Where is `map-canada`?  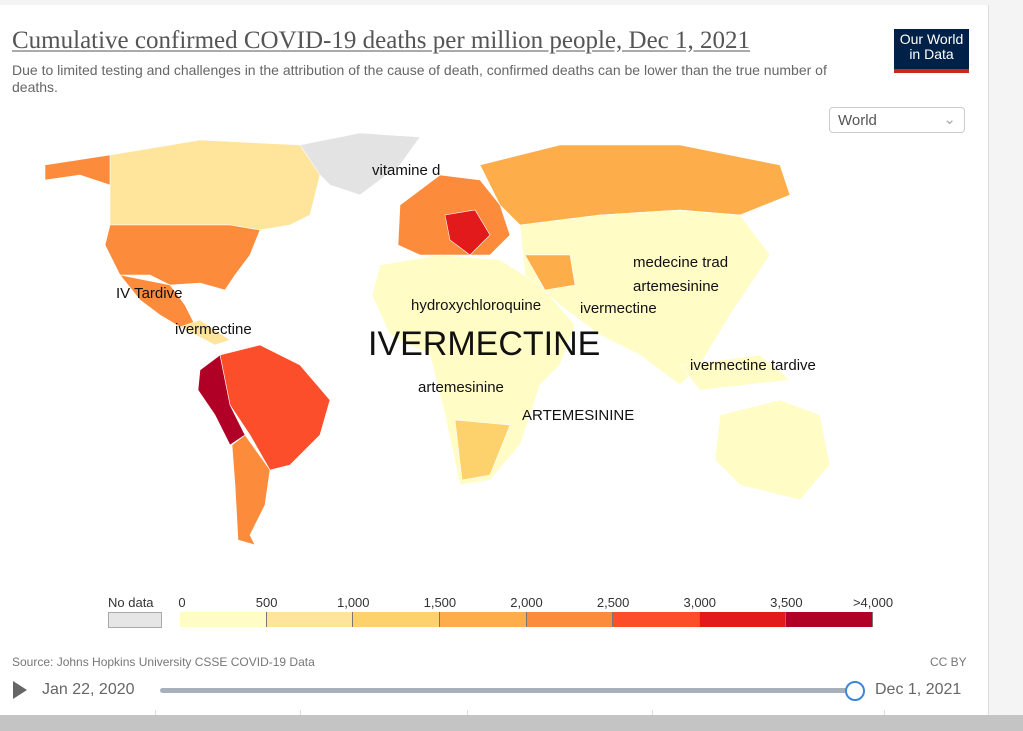
map-canada is located at coordinates (215, 185).